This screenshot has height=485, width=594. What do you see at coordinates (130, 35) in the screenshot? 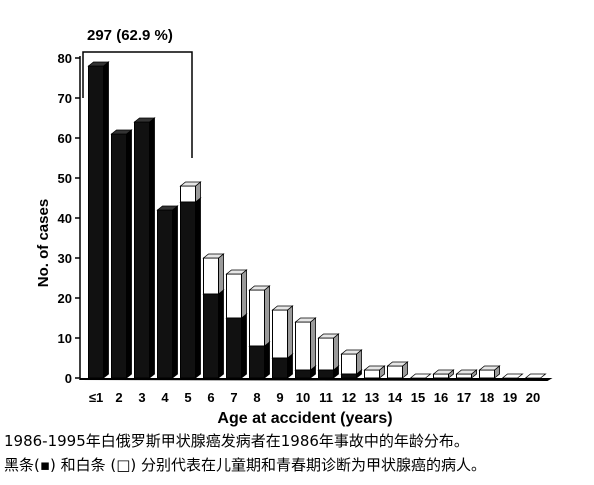
I see `annotation-label: 297 (62.9 %)` at bounding box center [130, 35].